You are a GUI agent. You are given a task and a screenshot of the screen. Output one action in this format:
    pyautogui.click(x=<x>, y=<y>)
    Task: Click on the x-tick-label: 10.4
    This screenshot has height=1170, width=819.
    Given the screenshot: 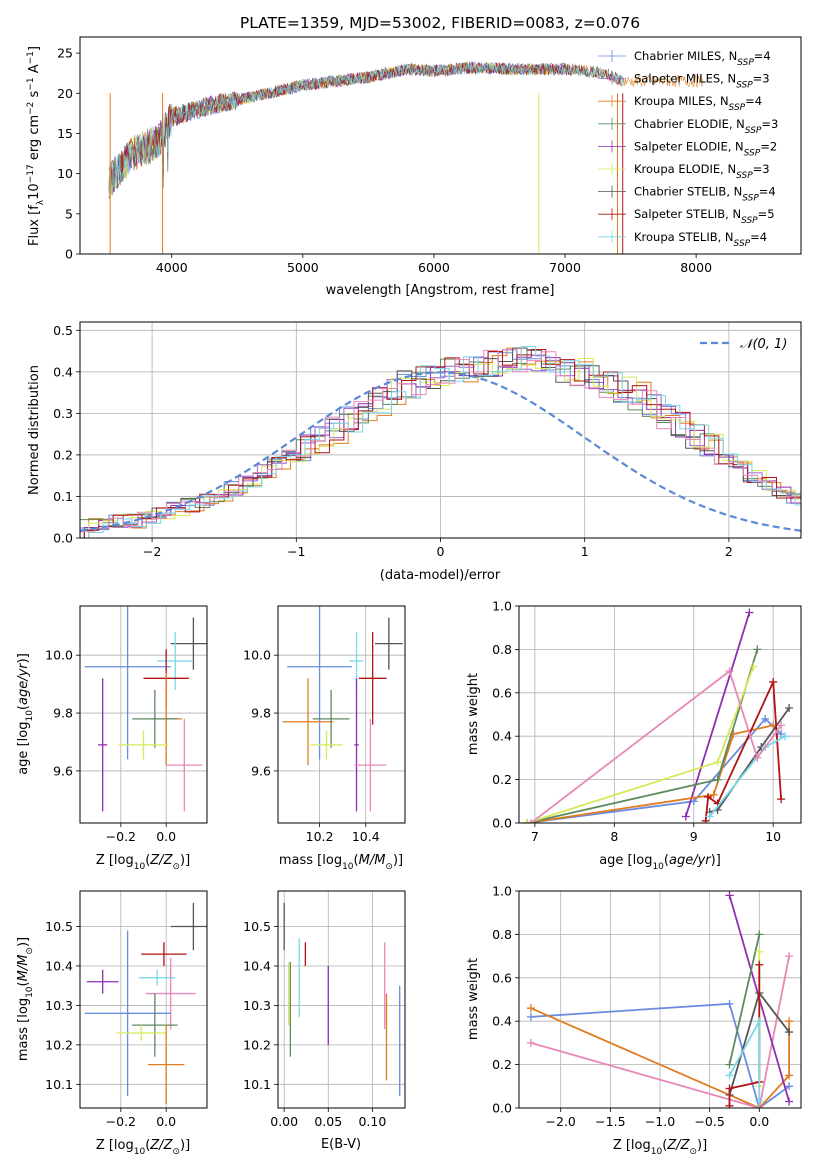 What is the action you would take?
    pyautogui.click(x=366, y=836)
    